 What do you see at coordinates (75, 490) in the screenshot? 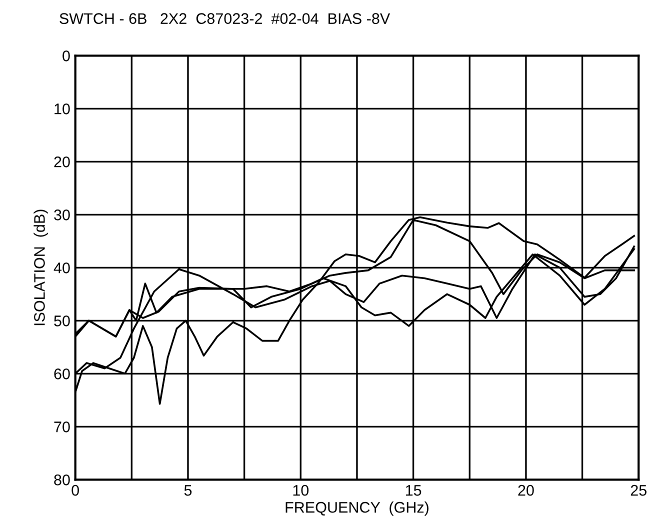
I see `x-tick-label: 0` at bounding box center [75, 490].